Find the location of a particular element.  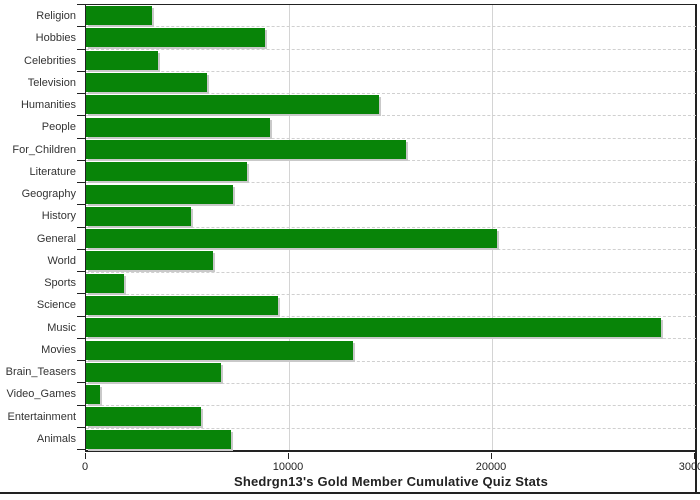

bar-world is located at coordinates (150, 261).